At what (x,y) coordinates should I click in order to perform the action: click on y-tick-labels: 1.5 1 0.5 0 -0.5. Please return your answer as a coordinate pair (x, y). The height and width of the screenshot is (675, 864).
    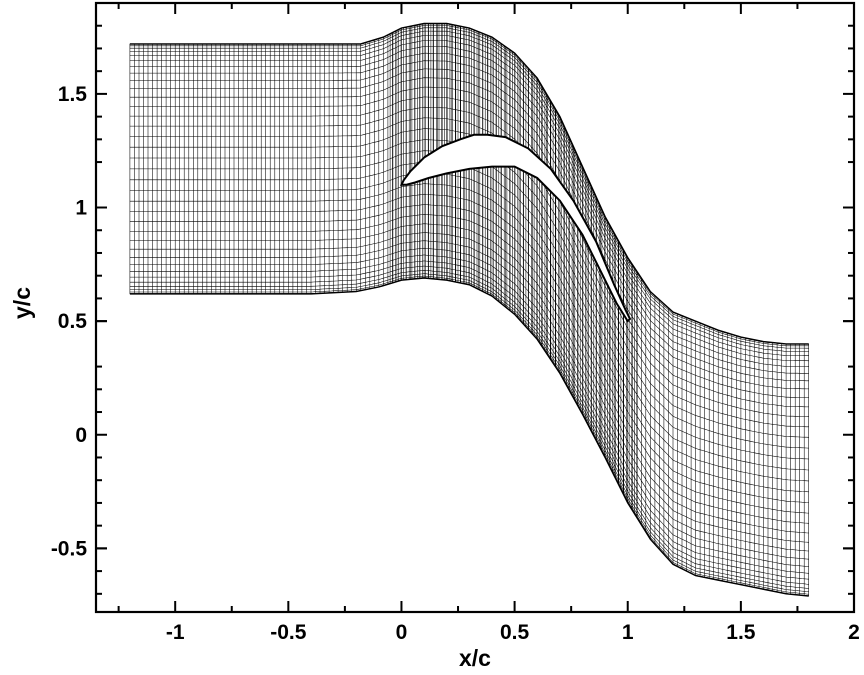
    Looking at the image, I should click on (69, 322).